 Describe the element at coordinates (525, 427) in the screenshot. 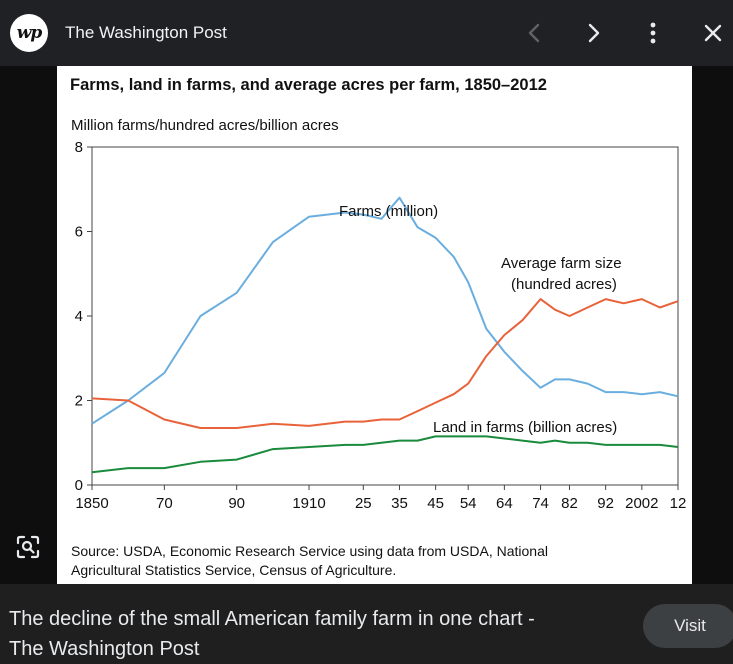

I see `land-annotation: Land in farms (billion acres)` at that location.